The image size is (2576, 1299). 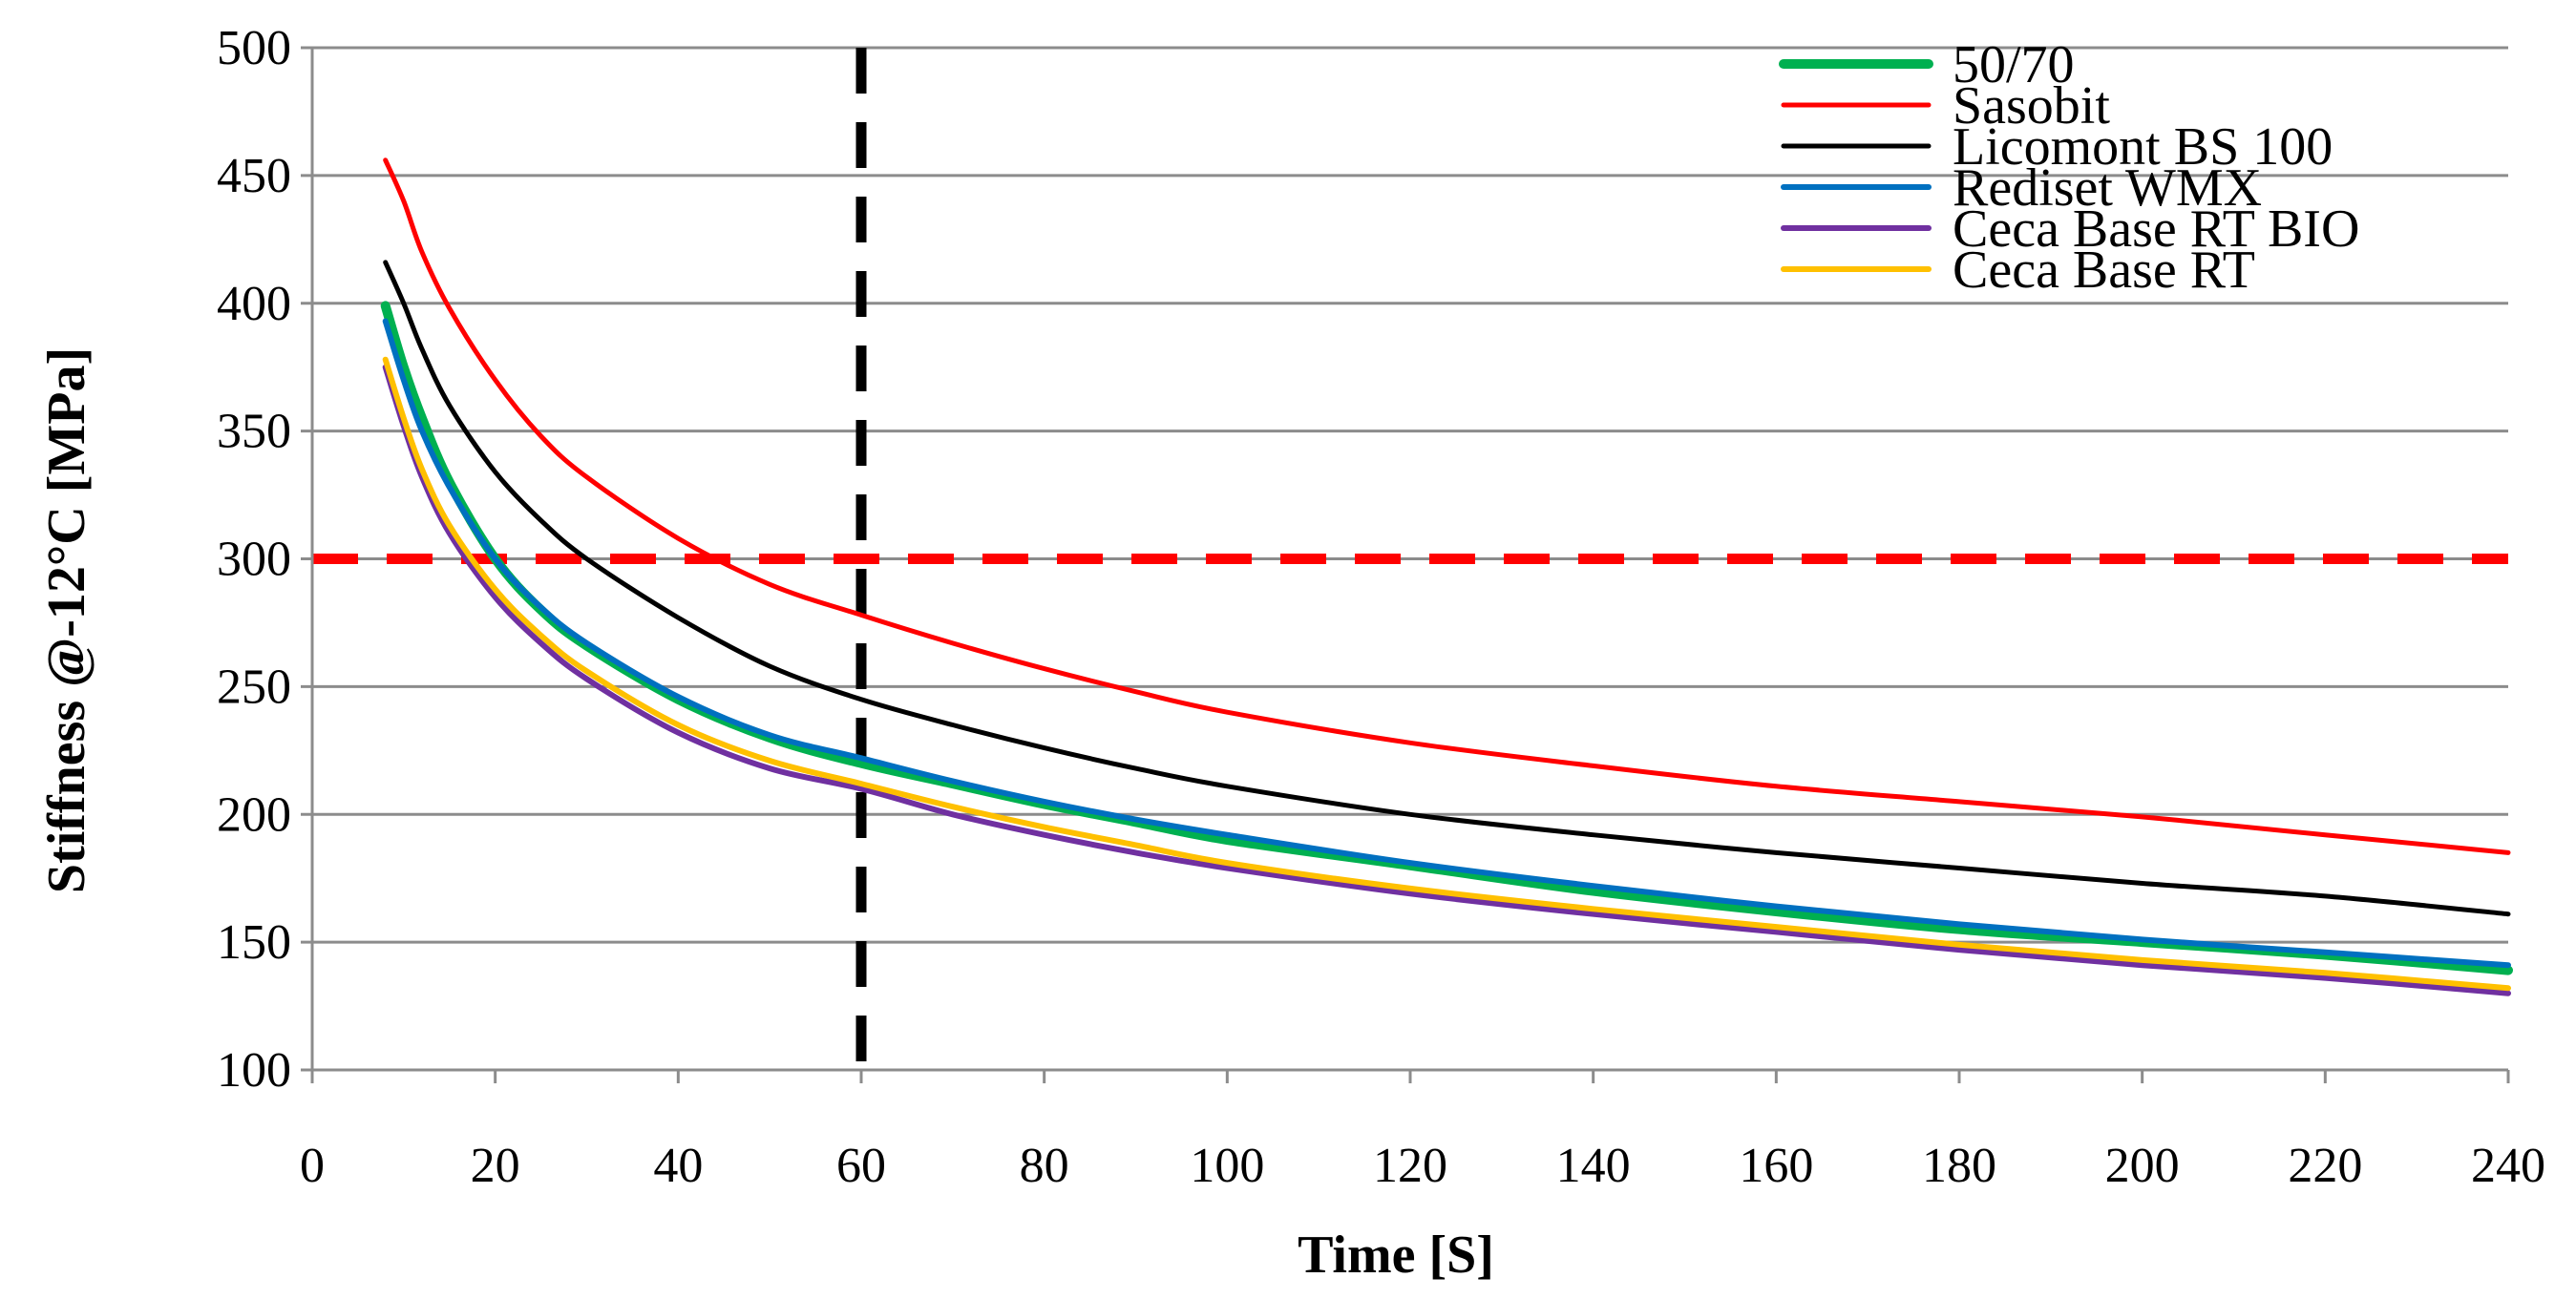 I want to click on x-tick-label-120: 120, so click(x=1410, y=1166).